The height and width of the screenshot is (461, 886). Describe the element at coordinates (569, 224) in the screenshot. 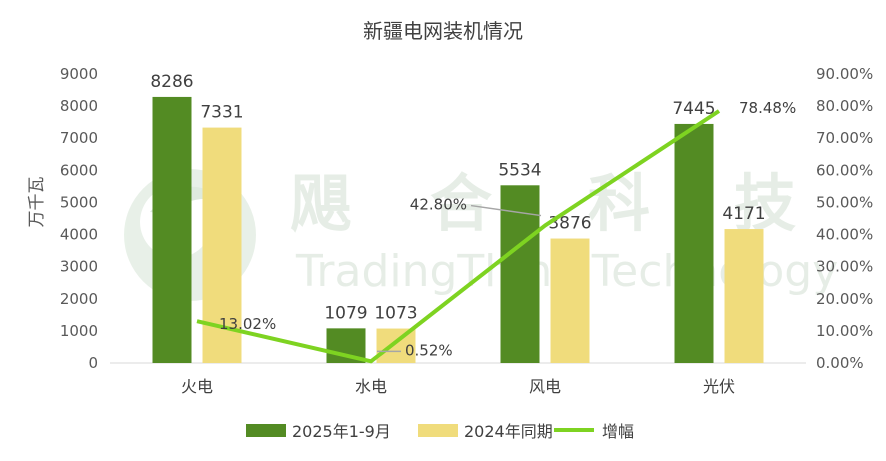

I see `bar-value-label: 3876` at that location.